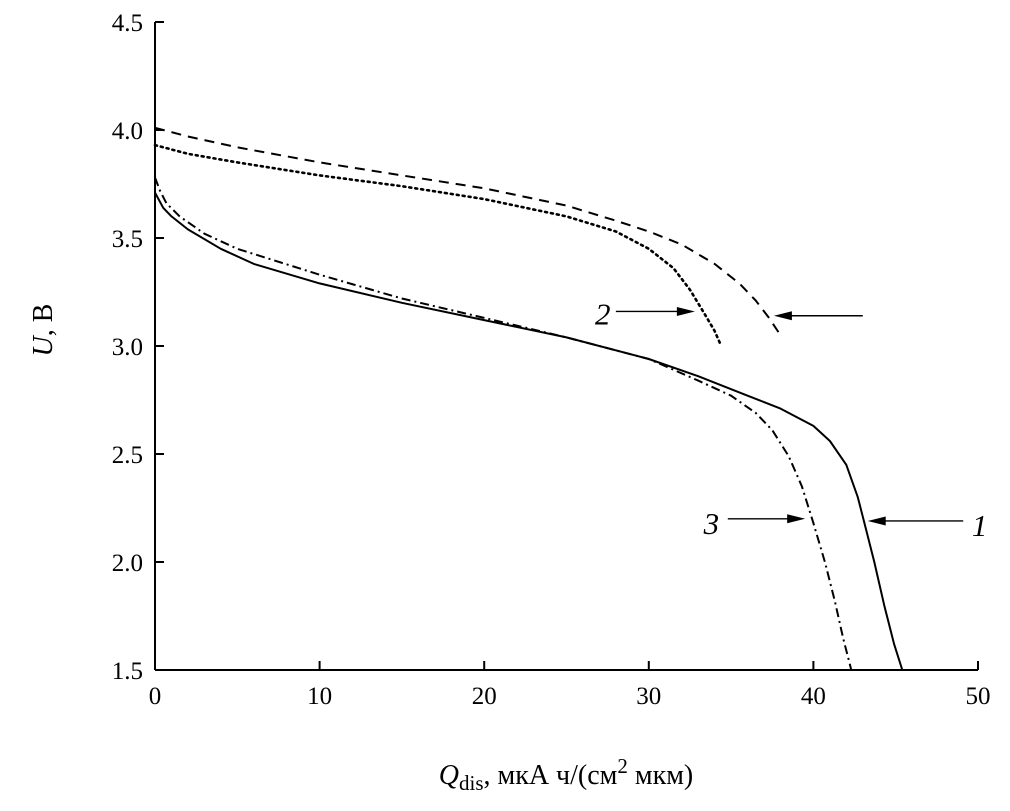 The height and width of the screenshot is (811, 1010). Describe the element at coordinates (127, 131) in the screenshot. I see `y-tick-label: 4.0` at that location.